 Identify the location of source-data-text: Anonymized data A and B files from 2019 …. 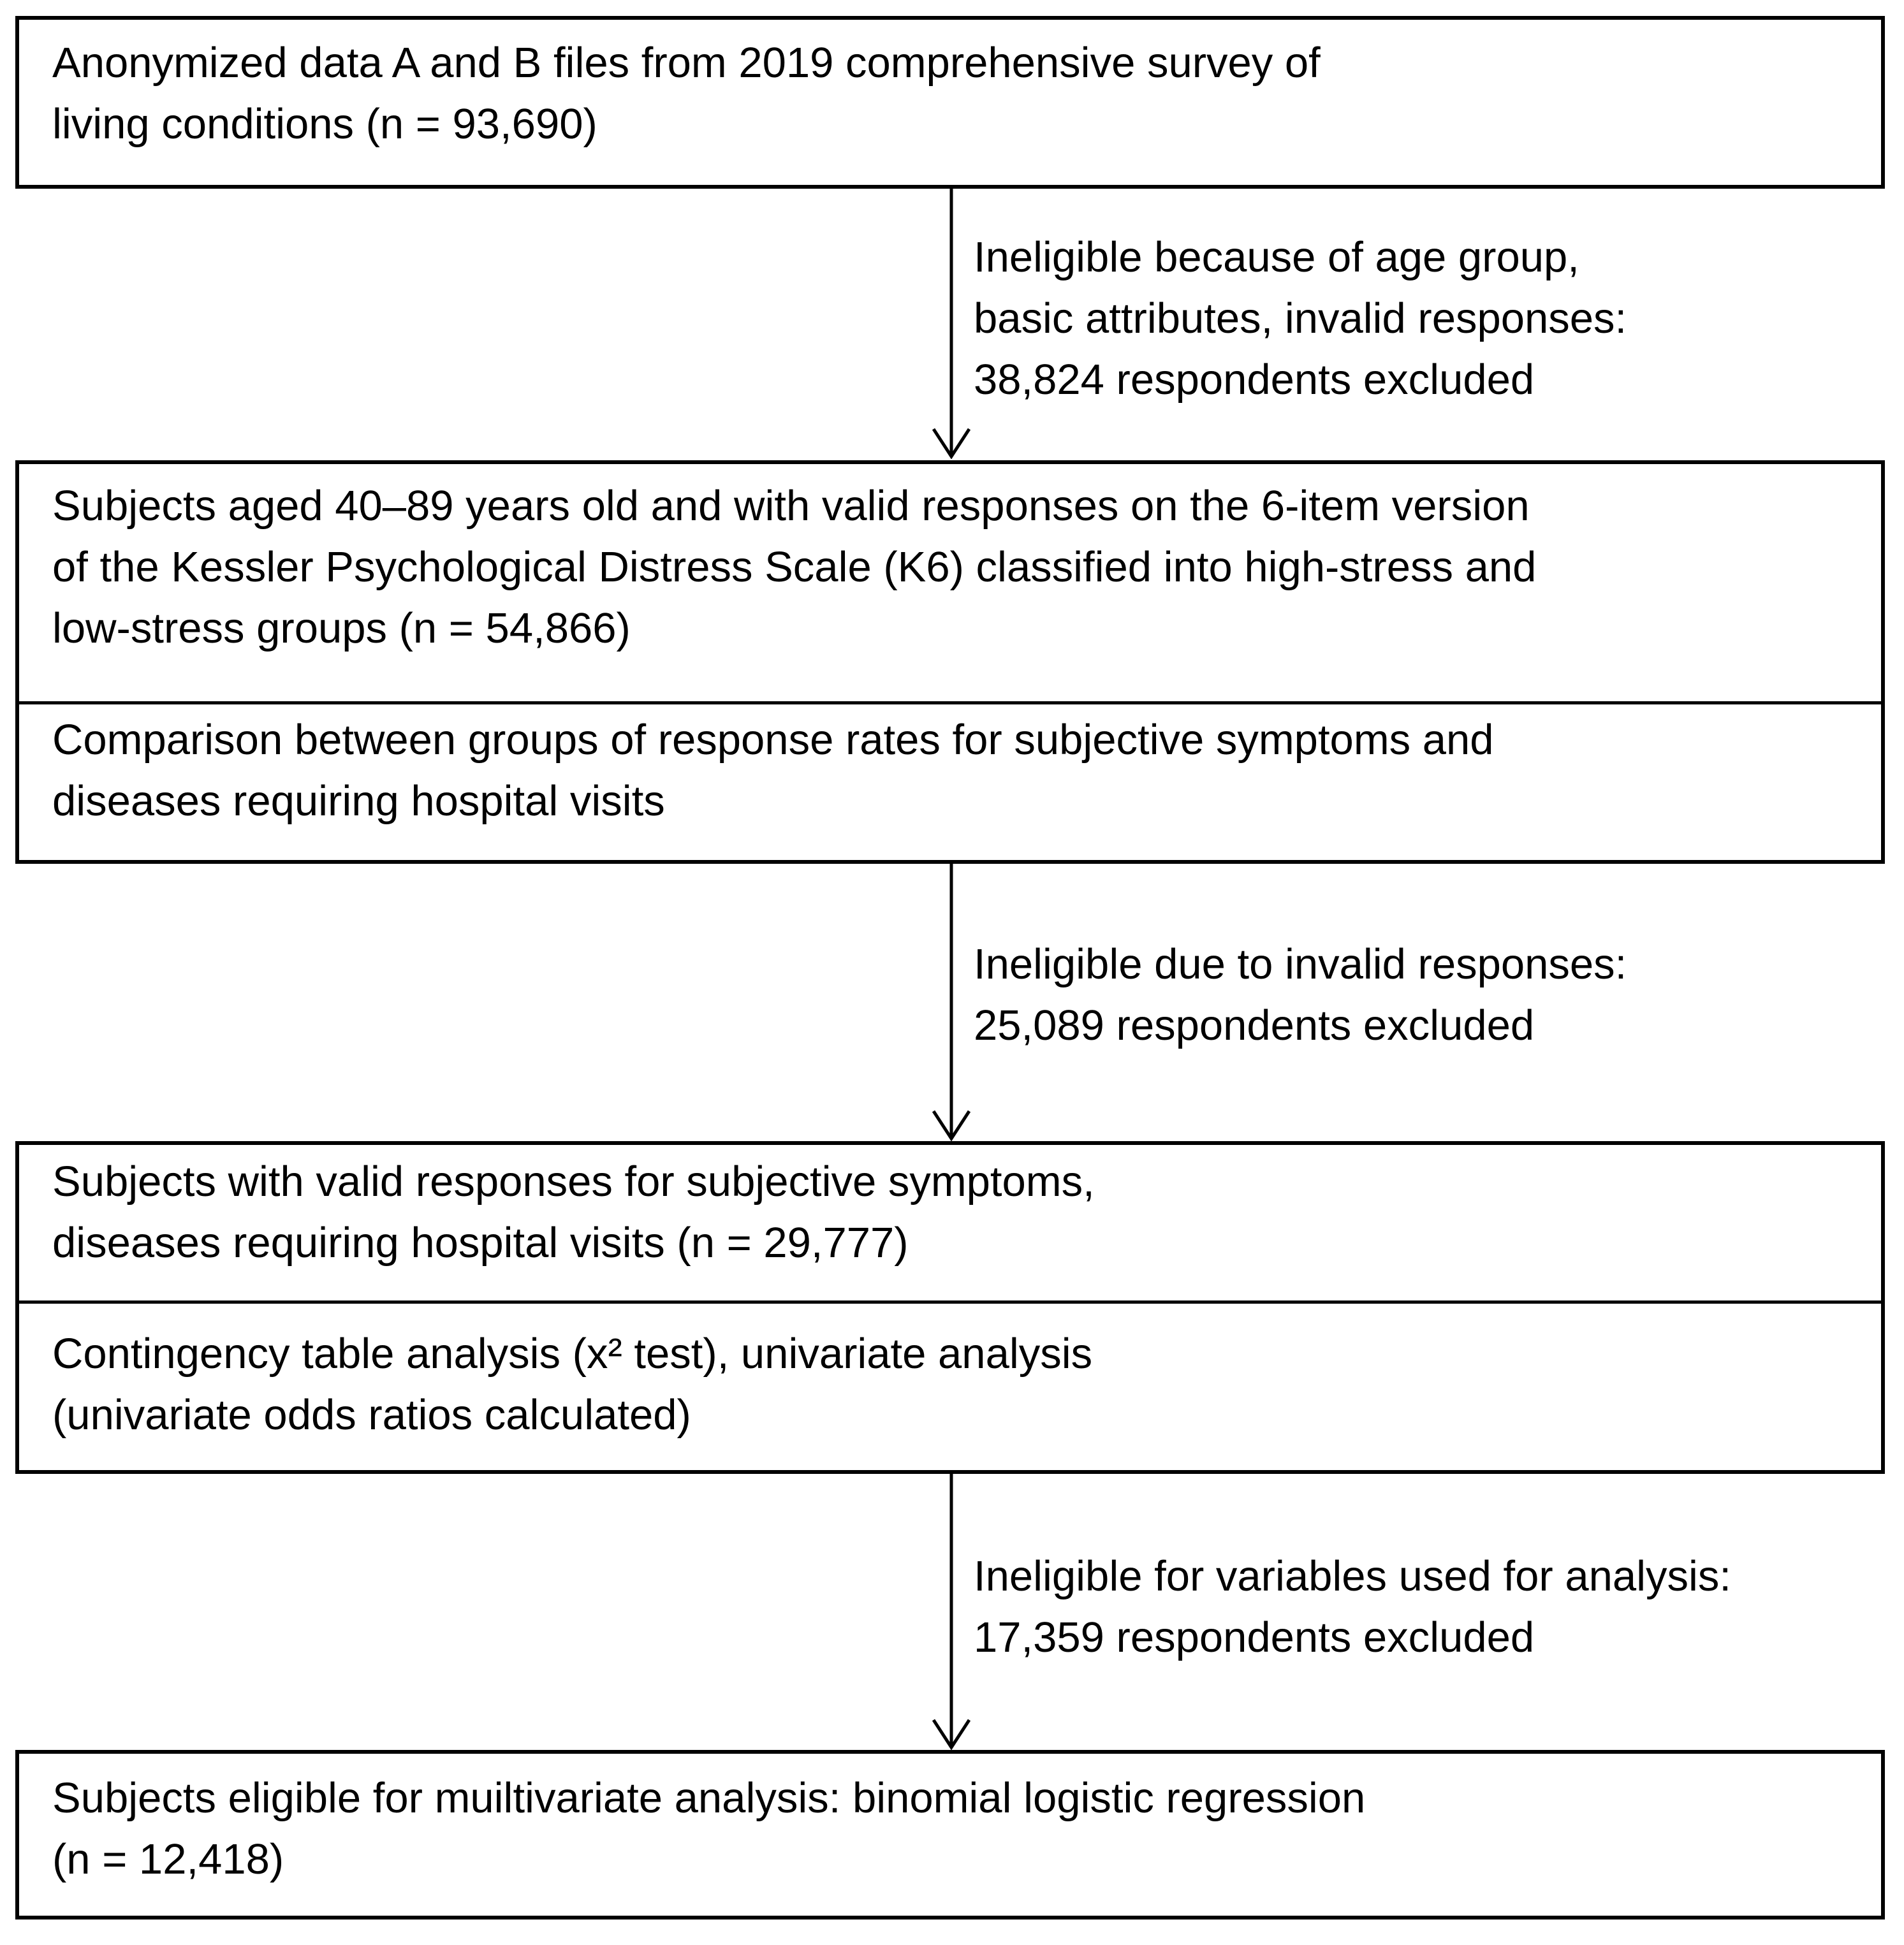
(686, 93).